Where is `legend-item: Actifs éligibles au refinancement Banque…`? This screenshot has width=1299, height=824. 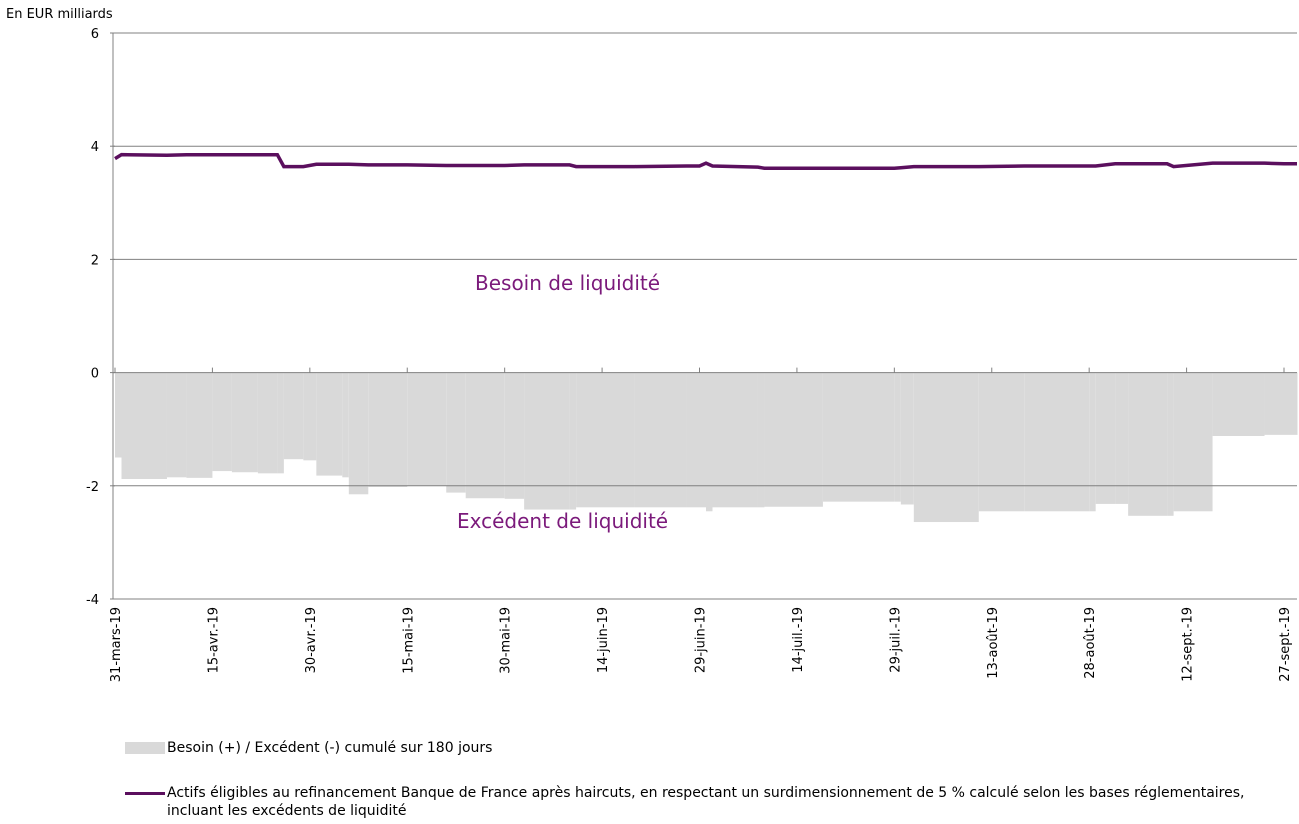
legend-item: Actifs éligibles au refinancement Banque… is located at coordinates (705, 802).